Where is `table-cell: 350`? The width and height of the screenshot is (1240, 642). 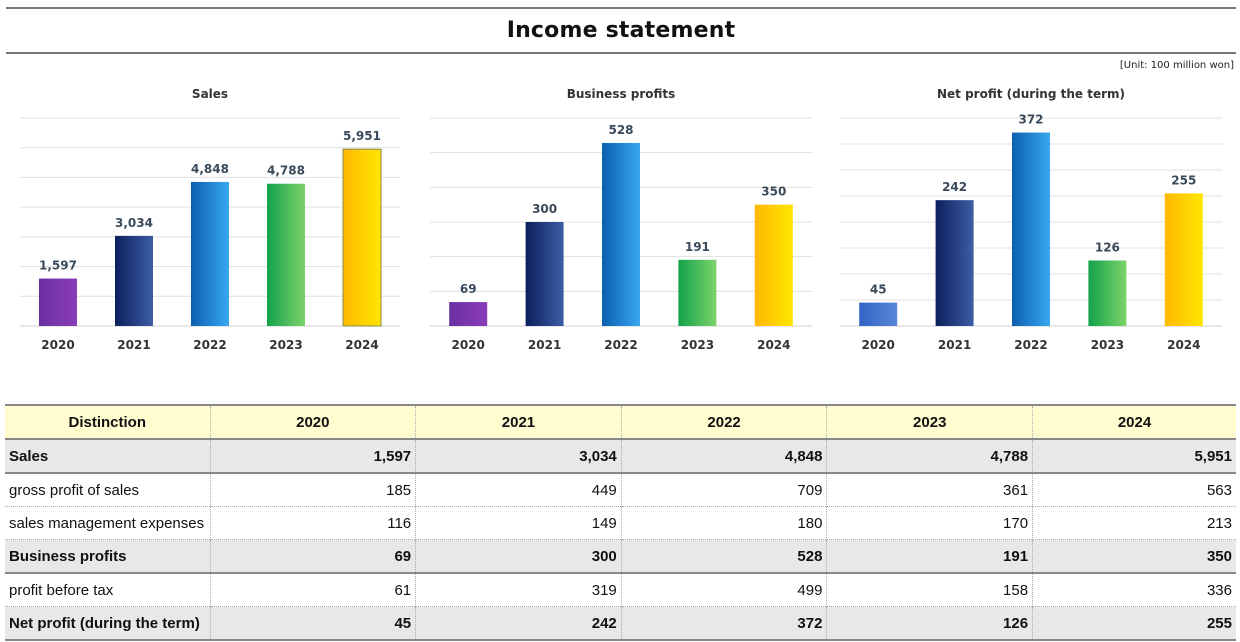 table-cell: 350 is located at coordinates (1219, 556).